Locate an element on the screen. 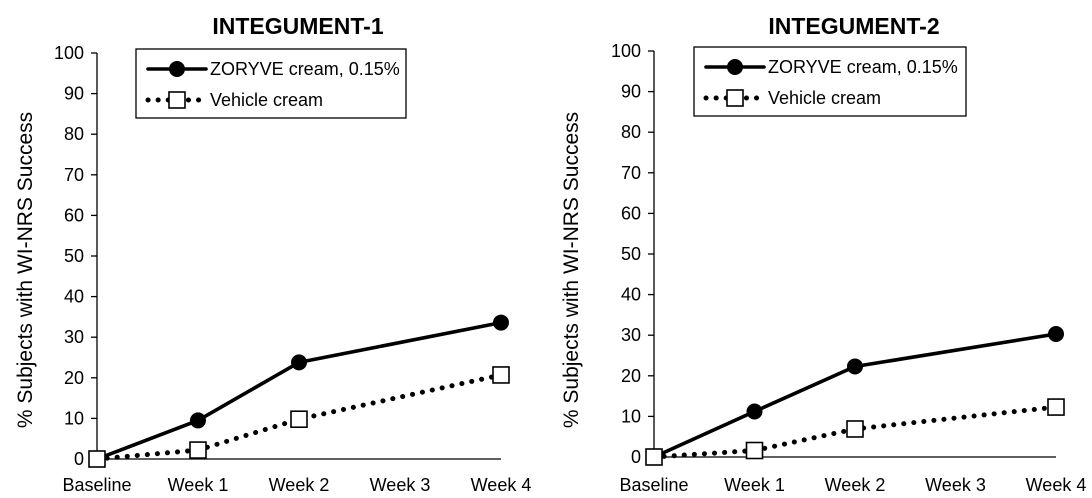 The width and height of the screenshot is (1092, 498). chart-title: INTEGUMENT-1 is located at coordinates (297, 26).